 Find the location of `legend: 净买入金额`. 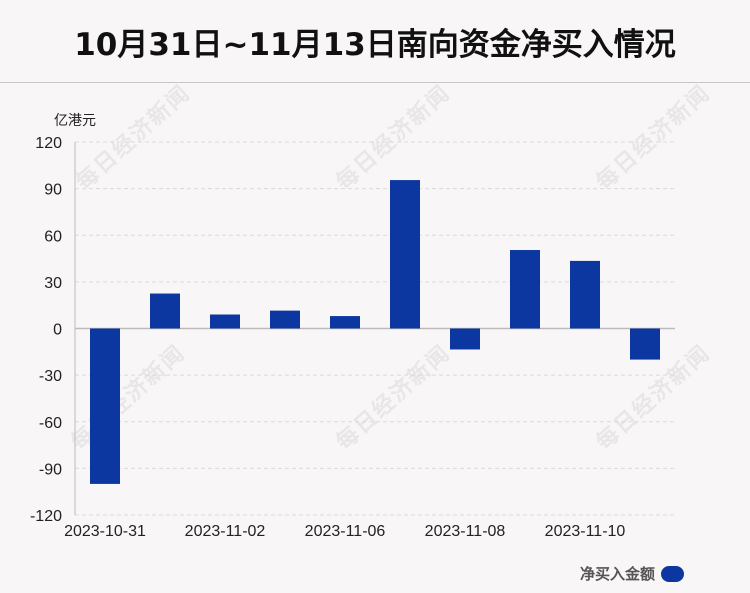

legend: 净买入金额 is located at coordinates (632, 573).